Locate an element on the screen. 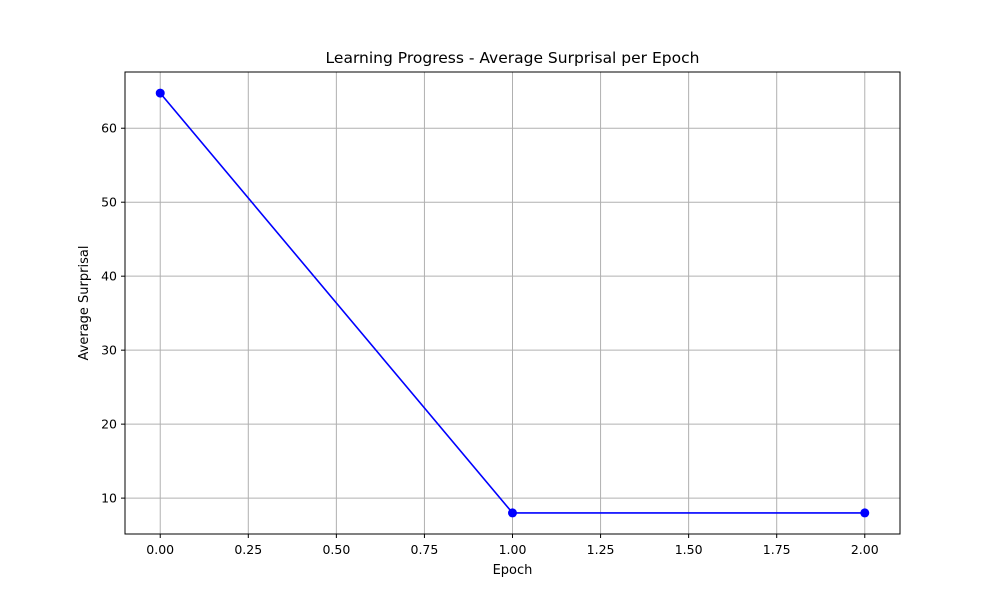 The height and width of the screenshot is (600, 1000). y-tick-label: 20 is located at coordinates (109, 424).